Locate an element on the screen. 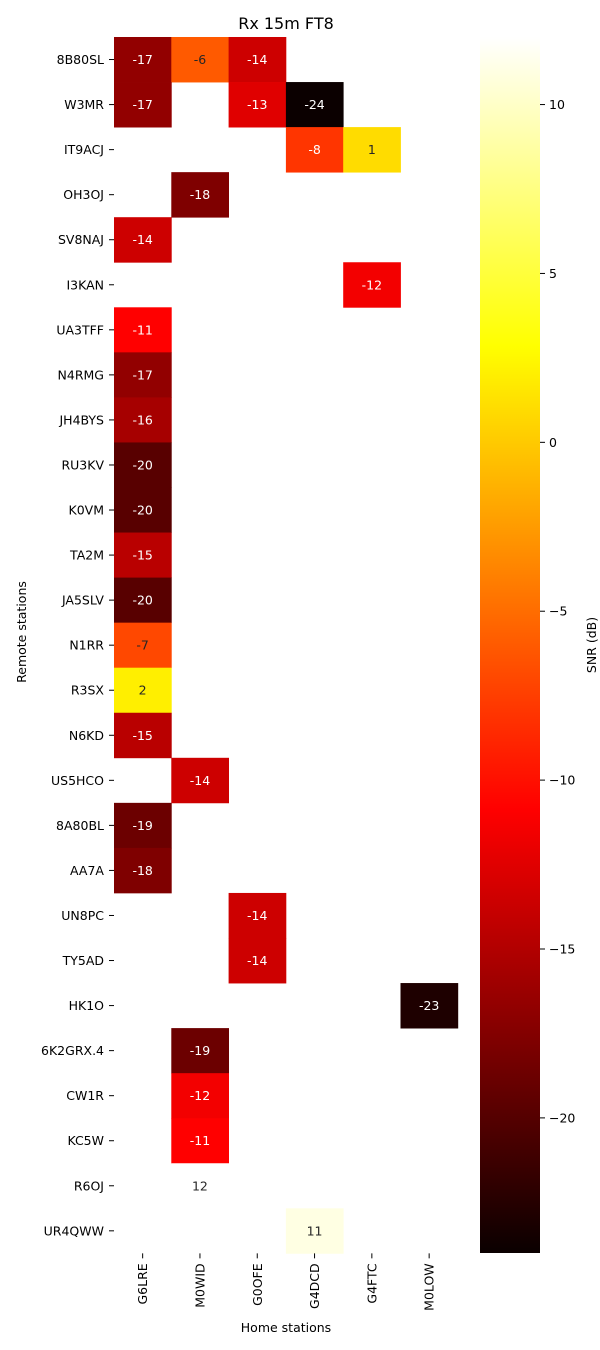 The width and height of the screenshot is (600, 1350). y-tick-label: TY5AD is located at coordinates (83, 960).